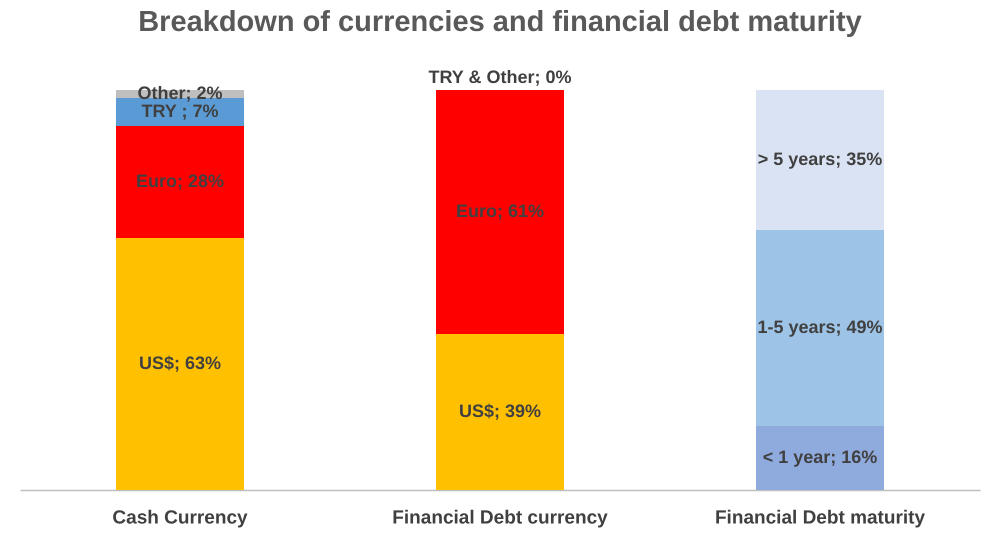  What do you see at coordinates (180, 93) in the screenshot?
I see `data-label: Other; 2%` at bounding box center [180, 93].